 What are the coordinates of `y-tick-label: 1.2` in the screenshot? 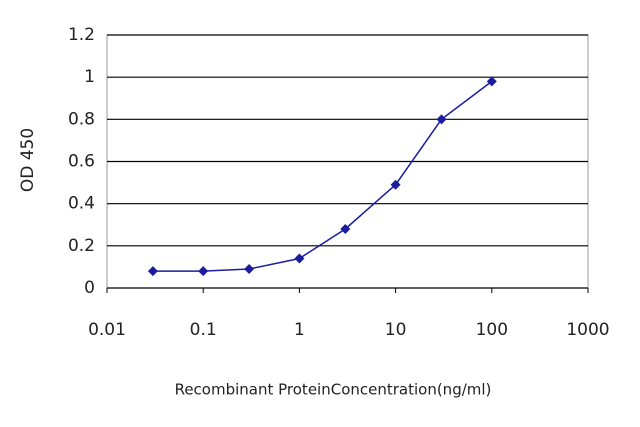 It's located at (81, 35).